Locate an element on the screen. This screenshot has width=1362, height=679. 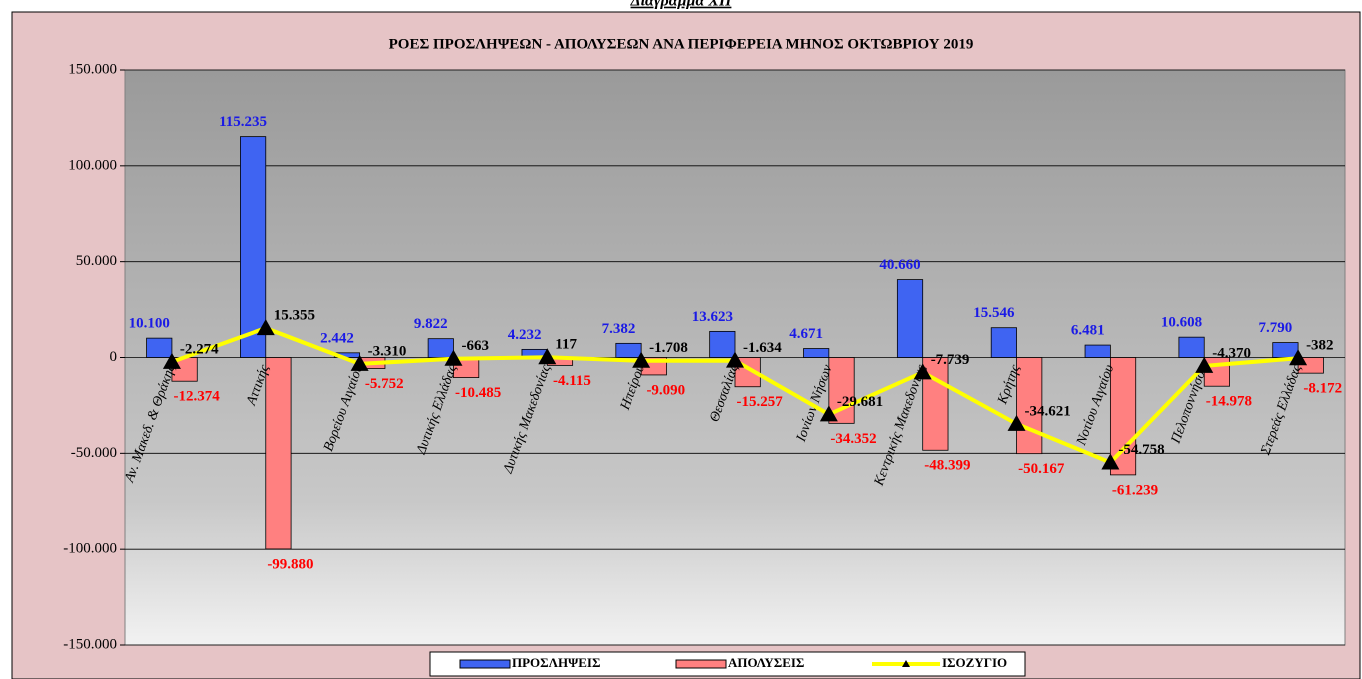
legend-marker is located at coordinates (906, 663).